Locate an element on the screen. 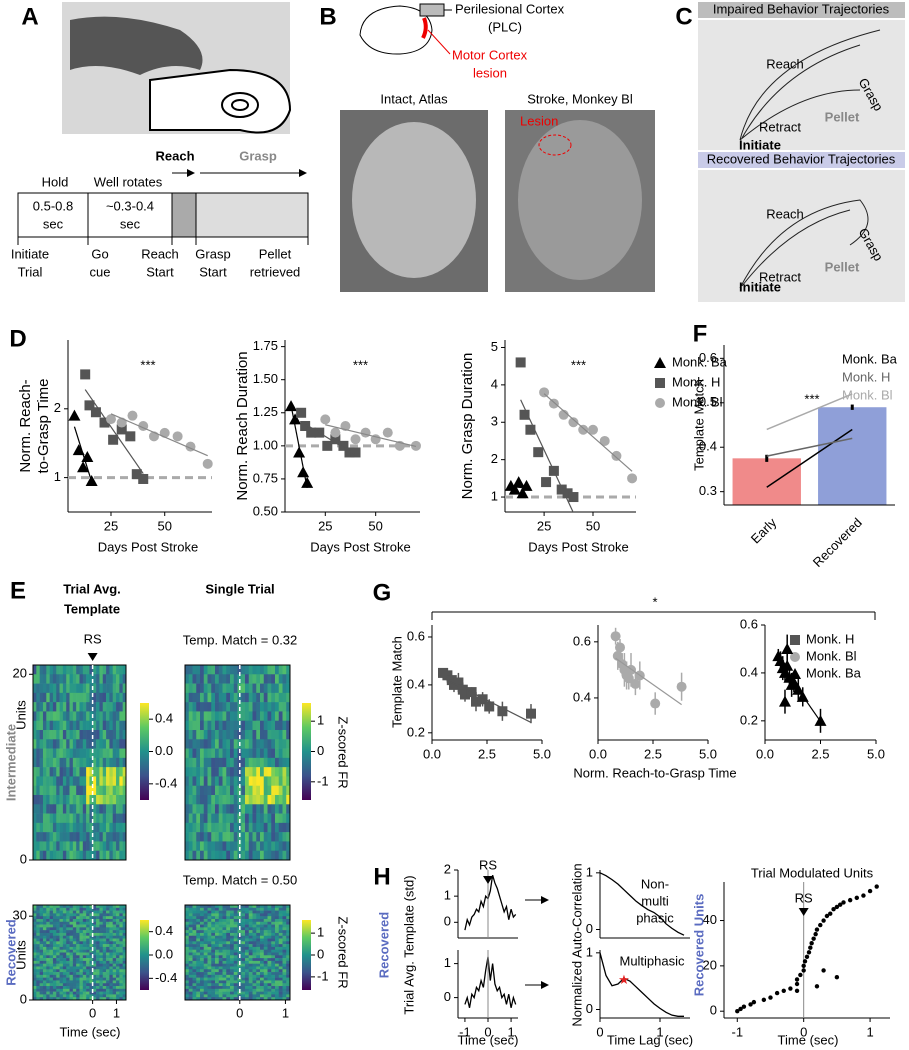 The height and width of the screenshot is (1050, 909). x-tick-label: 0 is located at coordinates (599, 1031).